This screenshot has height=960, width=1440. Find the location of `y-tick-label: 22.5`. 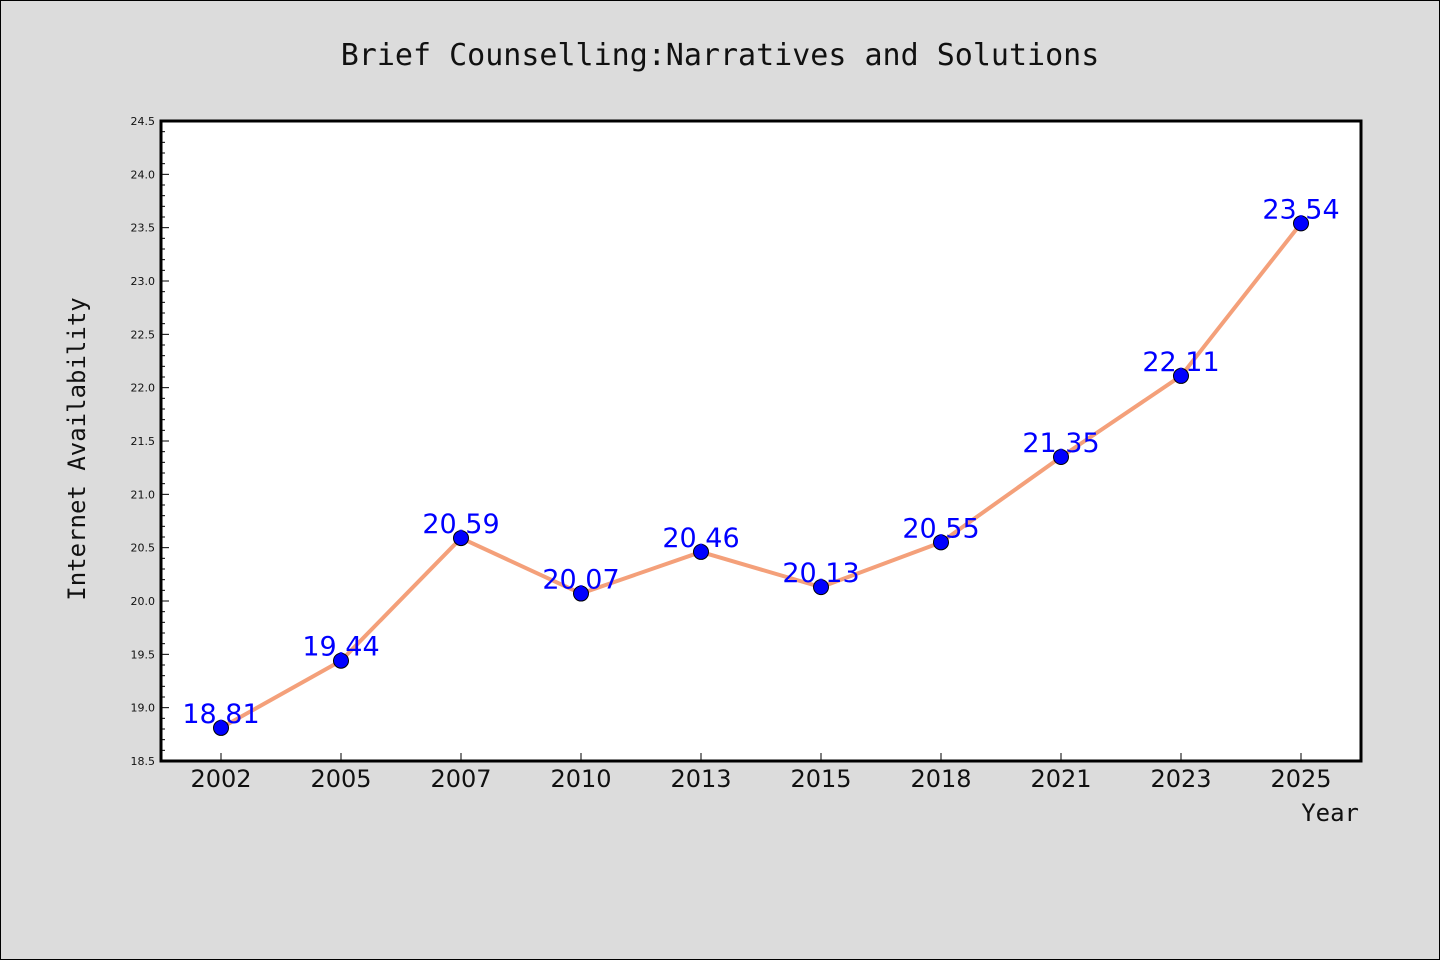

y-tick-label: 22.5 is located at coordinates (143, 334).